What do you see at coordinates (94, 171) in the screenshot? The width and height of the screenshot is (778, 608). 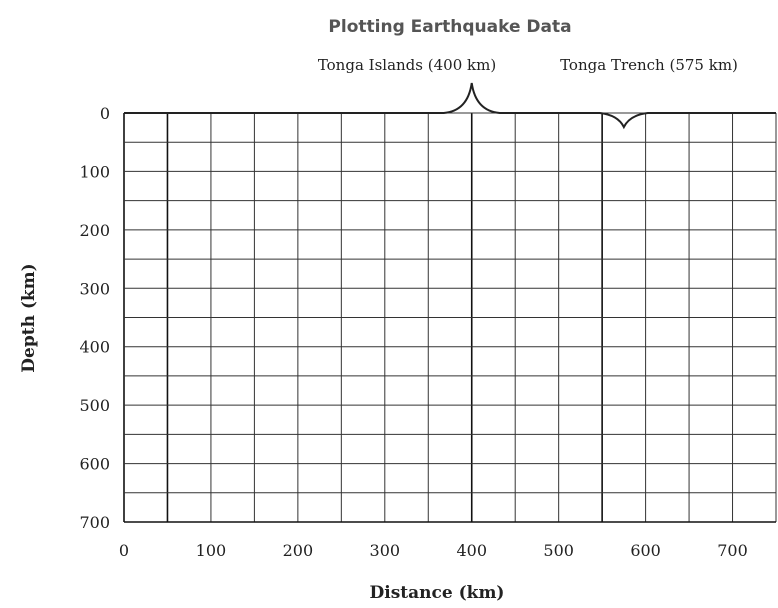 I see `y-tick-label: 100` at bounding box center [94, 171].